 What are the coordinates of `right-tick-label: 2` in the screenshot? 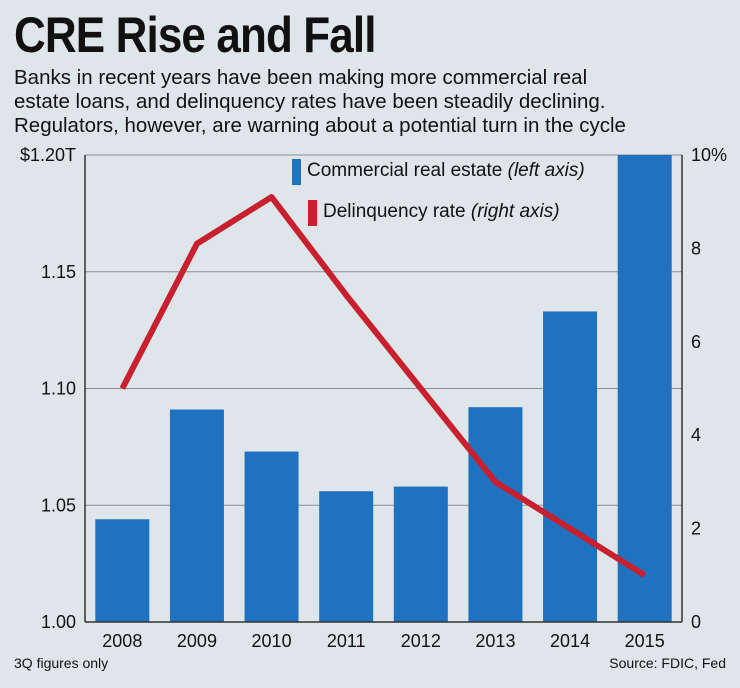 It's located at (696, 529).